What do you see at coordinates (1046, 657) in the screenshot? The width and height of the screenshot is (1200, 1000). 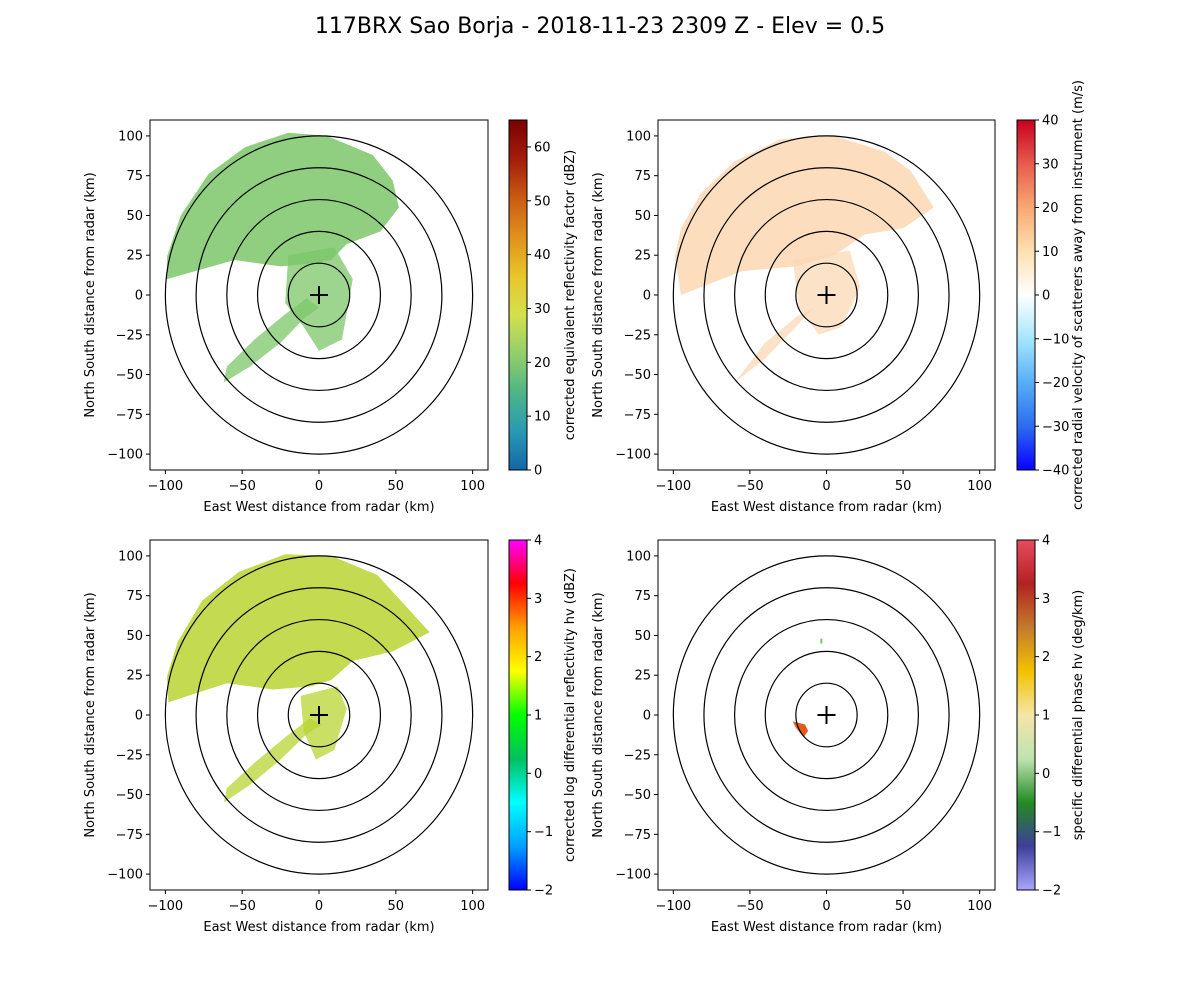 I see `colorbar-tick-label: 2` at bounding box center [1046, 657].